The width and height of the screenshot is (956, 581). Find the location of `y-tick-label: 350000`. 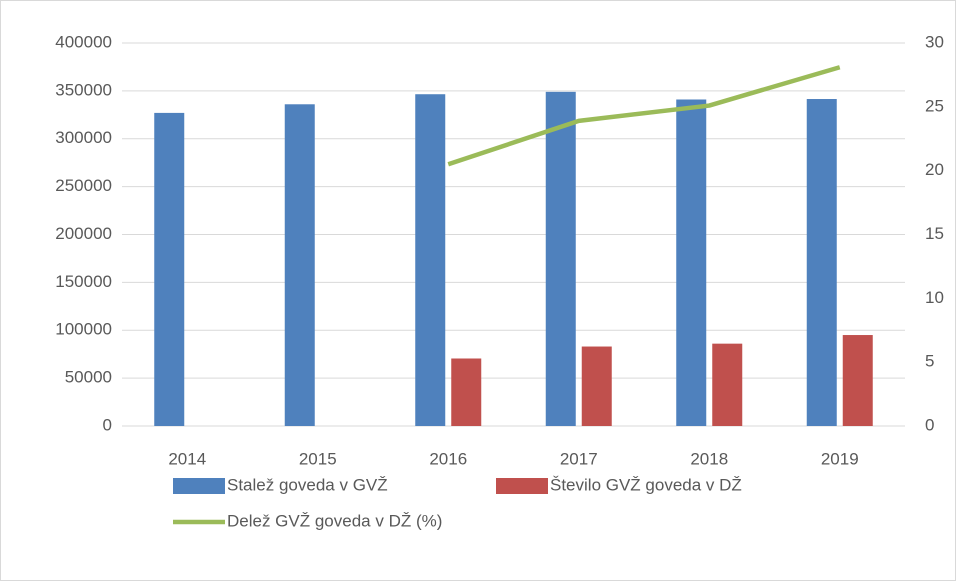

y-tick-label: 350000 is located at coordinates (83, 89).